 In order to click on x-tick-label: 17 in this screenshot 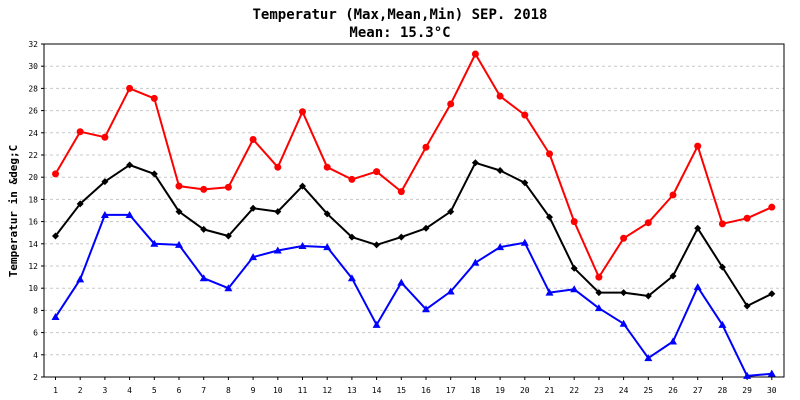, I will do `click(451, 390)`.